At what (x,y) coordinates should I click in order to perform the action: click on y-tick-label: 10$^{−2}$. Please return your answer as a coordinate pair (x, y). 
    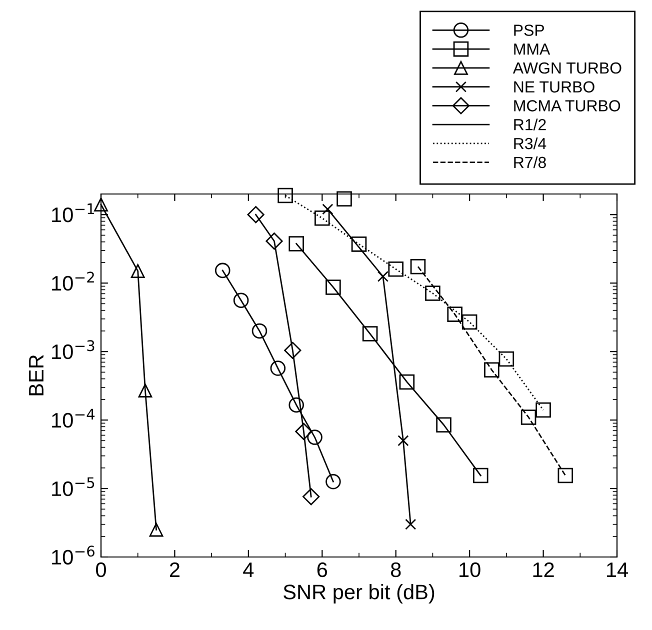
    Looking at the image, I should click on (73, 281).